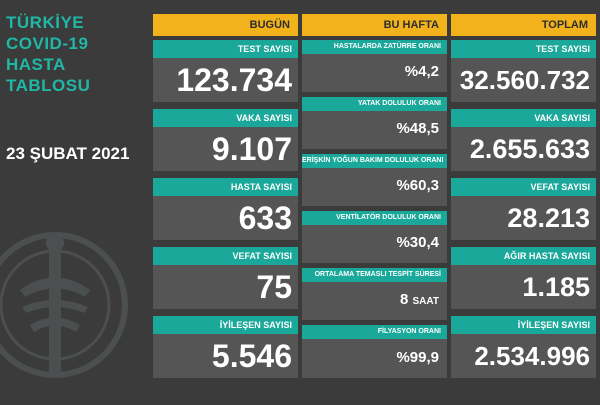 The image size is (600, 405). What do you see at coordinates (532, 356) in the screenshot?
I see `stat-value: 2.534.996` at bounding box center [532, 356].